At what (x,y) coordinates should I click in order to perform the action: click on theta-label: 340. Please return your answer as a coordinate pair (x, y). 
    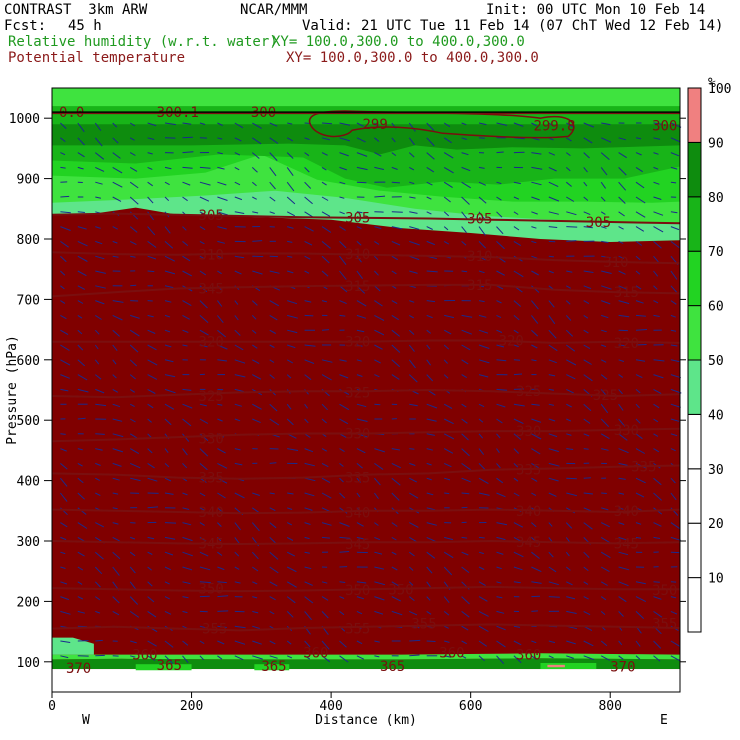
    Looking at the image, I should click on (211, 513).